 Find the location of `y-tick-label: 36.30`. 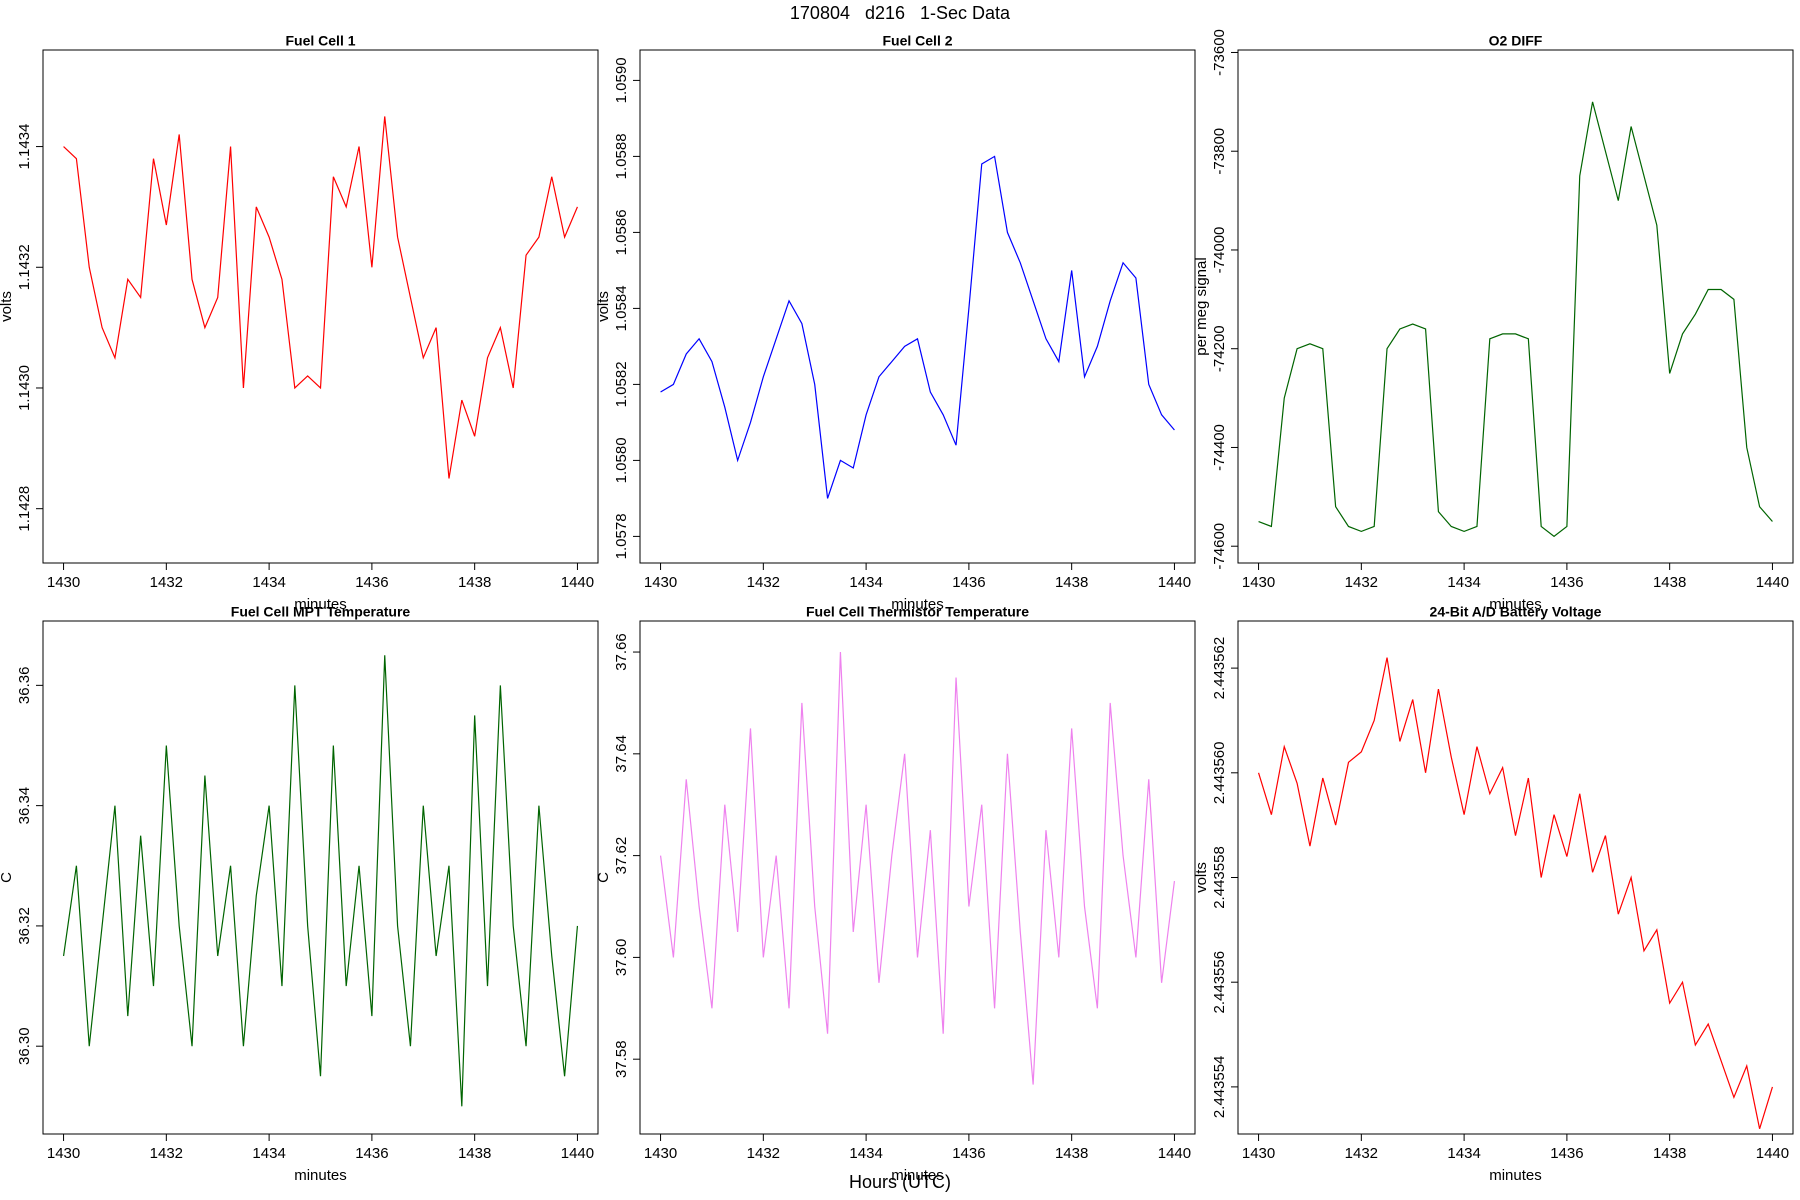

y-tick-label: 36.30 is located at coordinates (24, 1046).